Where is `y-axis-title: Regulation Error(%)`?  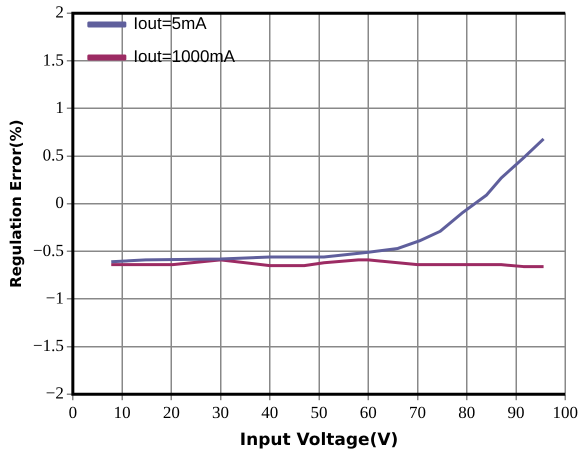
y-axis-title: Regulation Error(%) is located at coordinates (15, 203).